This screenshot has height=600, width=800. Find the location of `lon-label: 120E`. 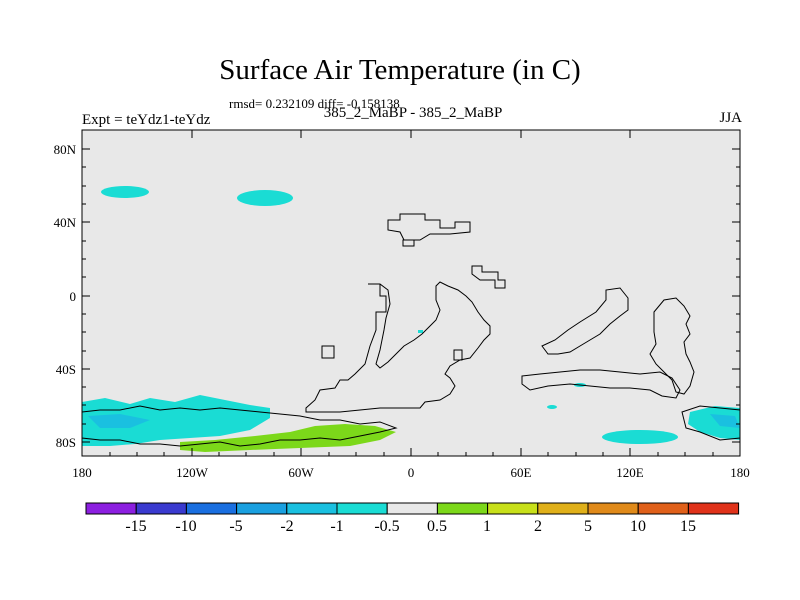

lon-label: 120E is located at coordinates (630, 472).